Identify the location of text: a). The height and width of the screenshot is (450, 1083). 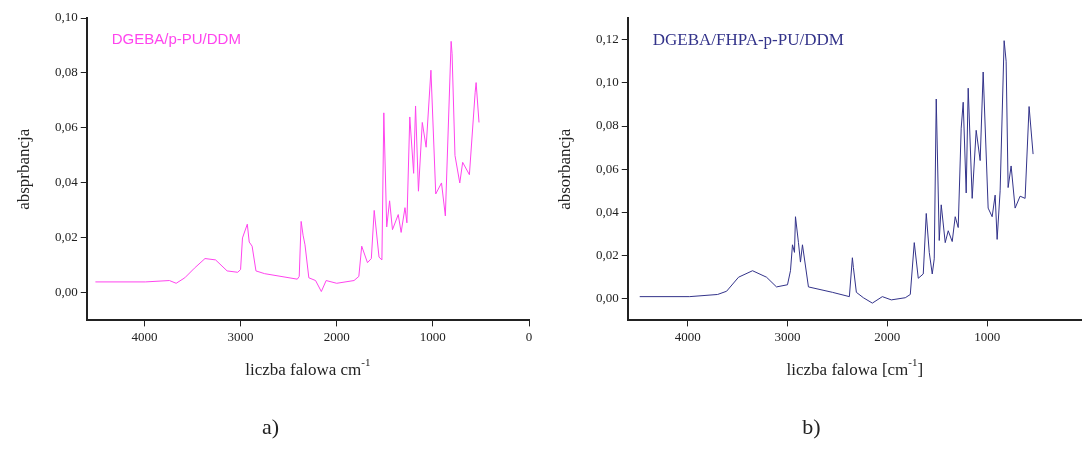
(270, 427).